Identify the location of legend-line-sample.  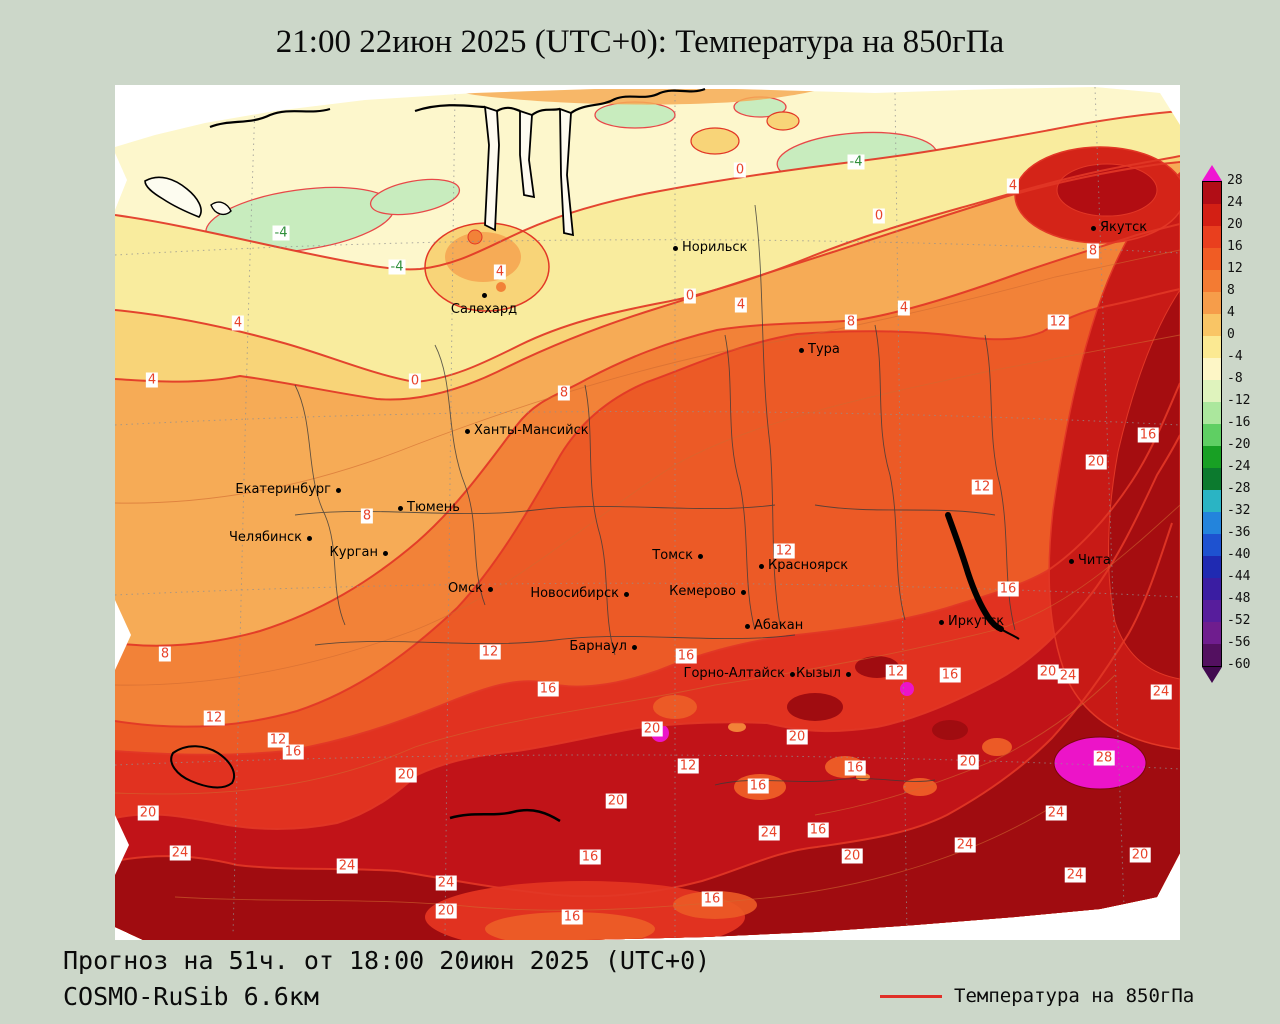
(911, 996).